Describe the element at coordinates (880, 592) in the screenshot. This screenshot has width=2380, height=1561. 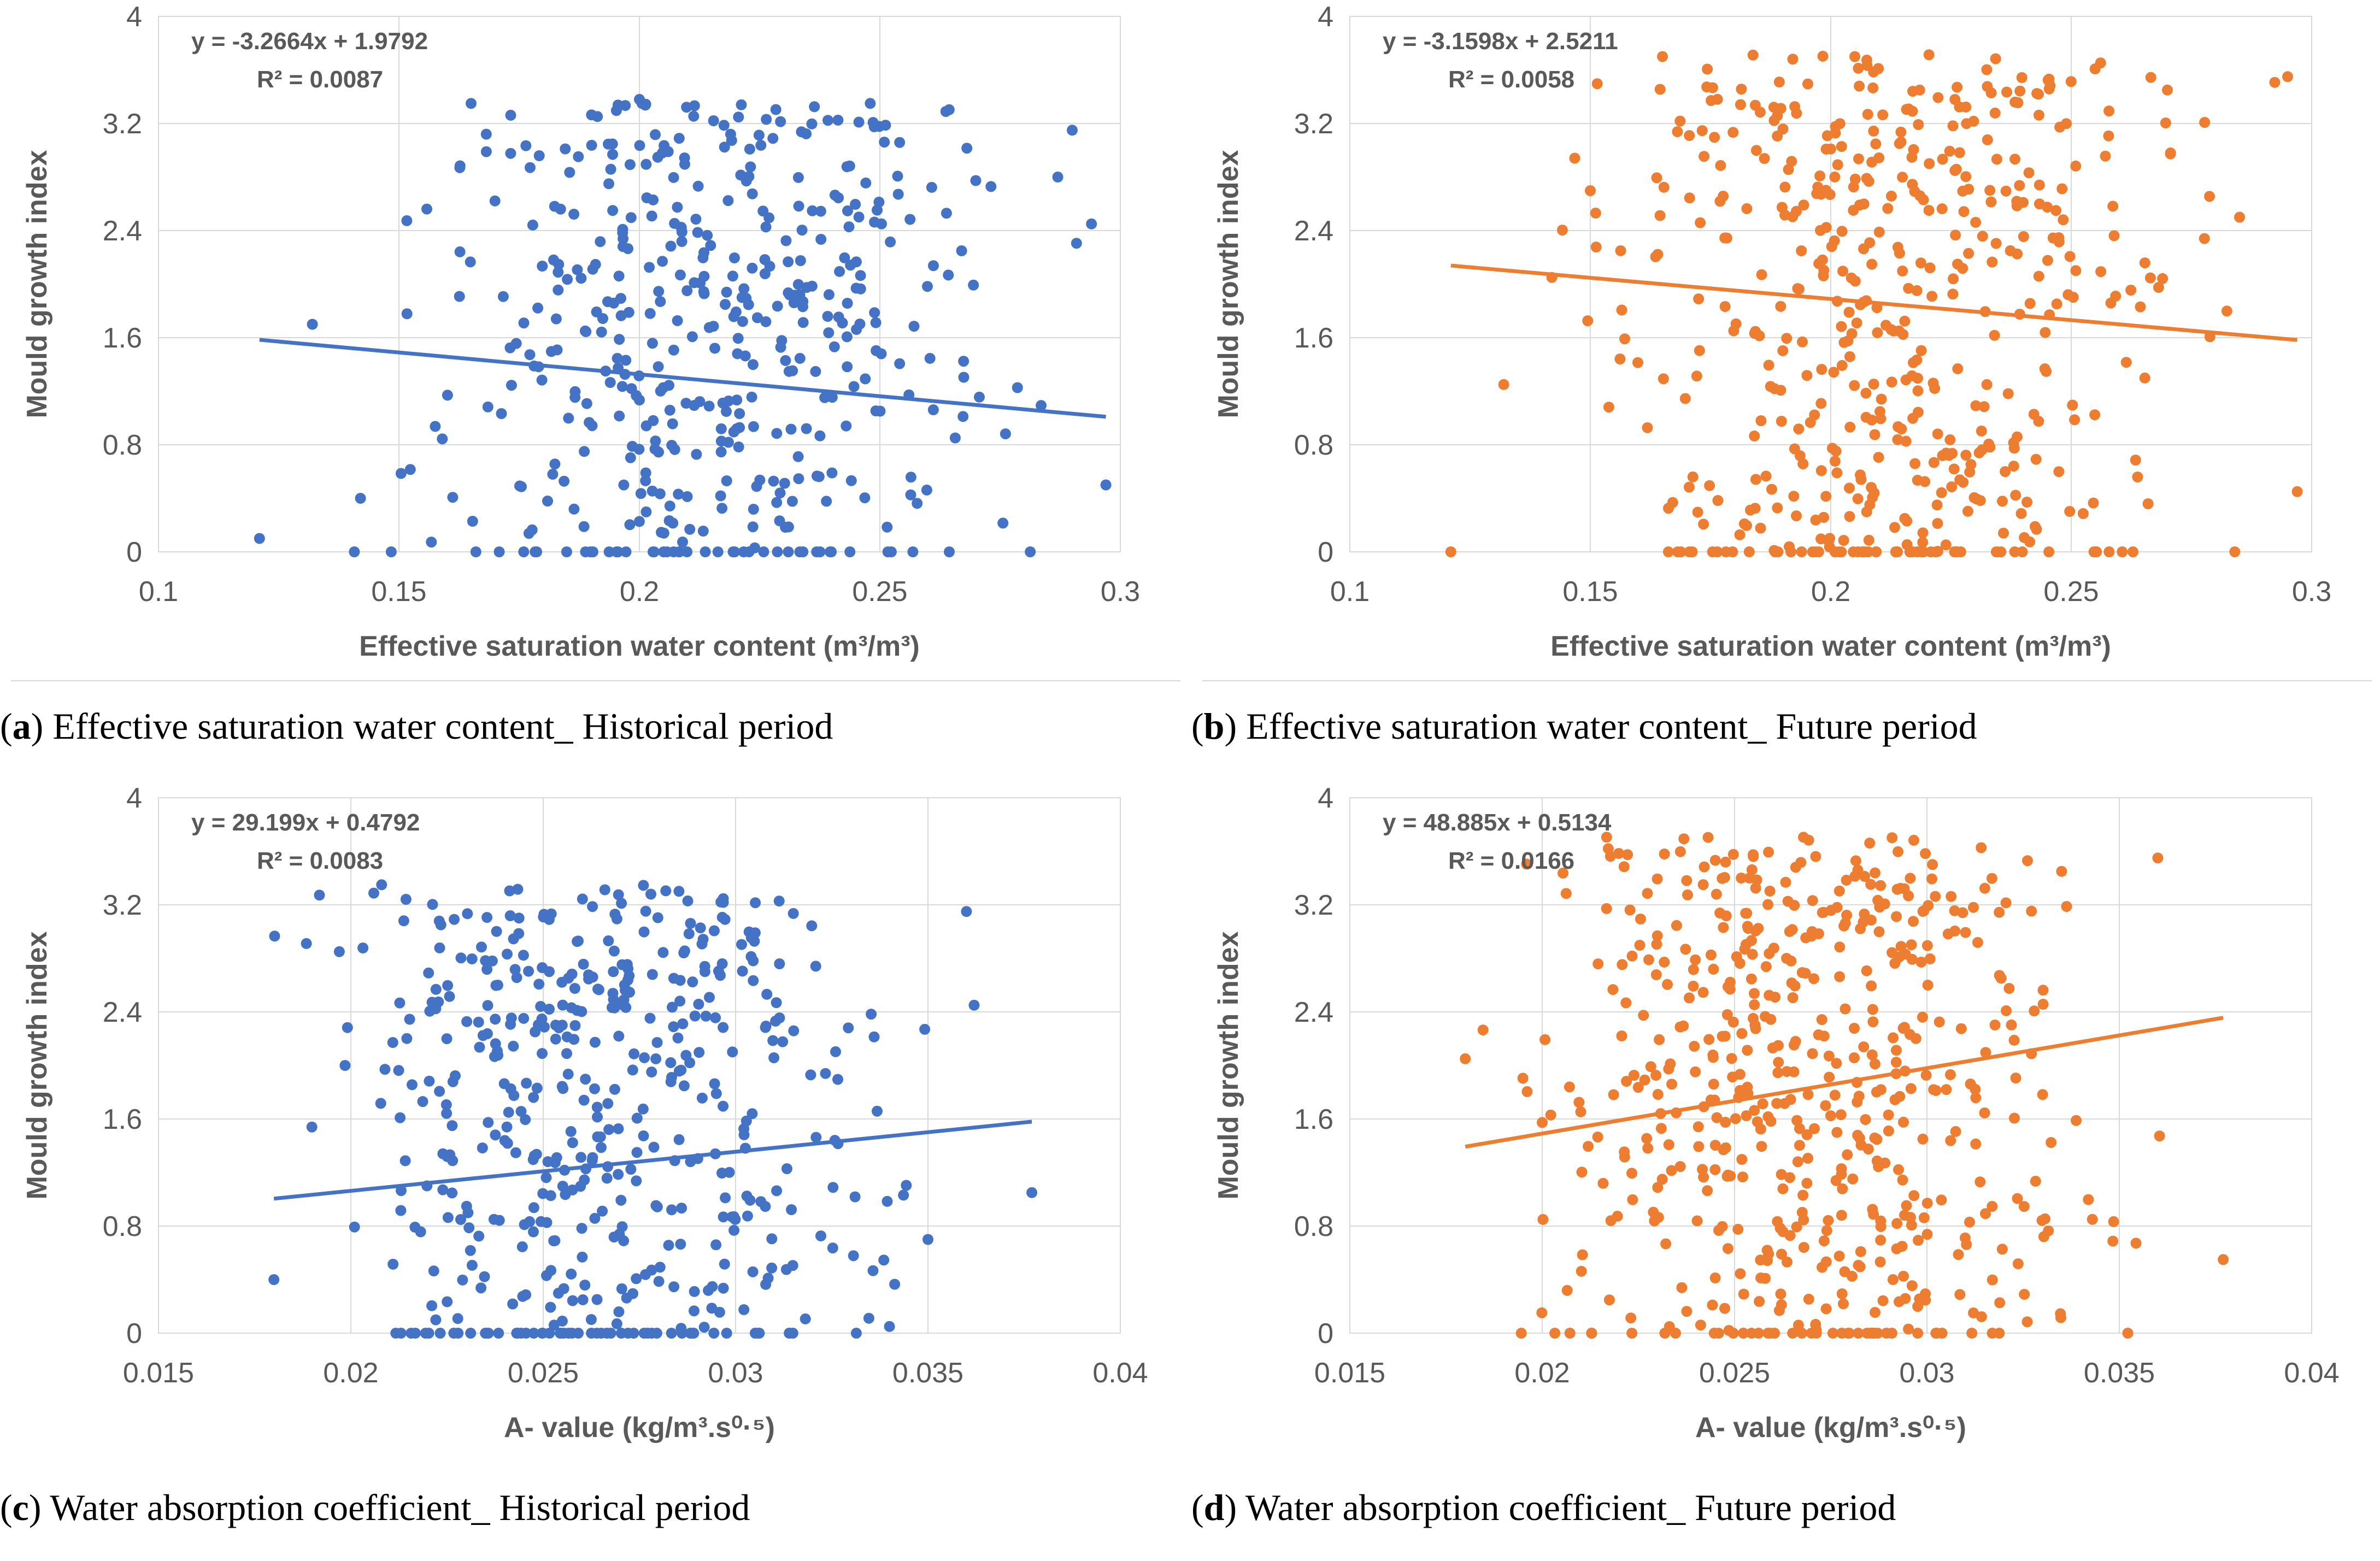
I see `x-tick-label: 0.25` at that location.